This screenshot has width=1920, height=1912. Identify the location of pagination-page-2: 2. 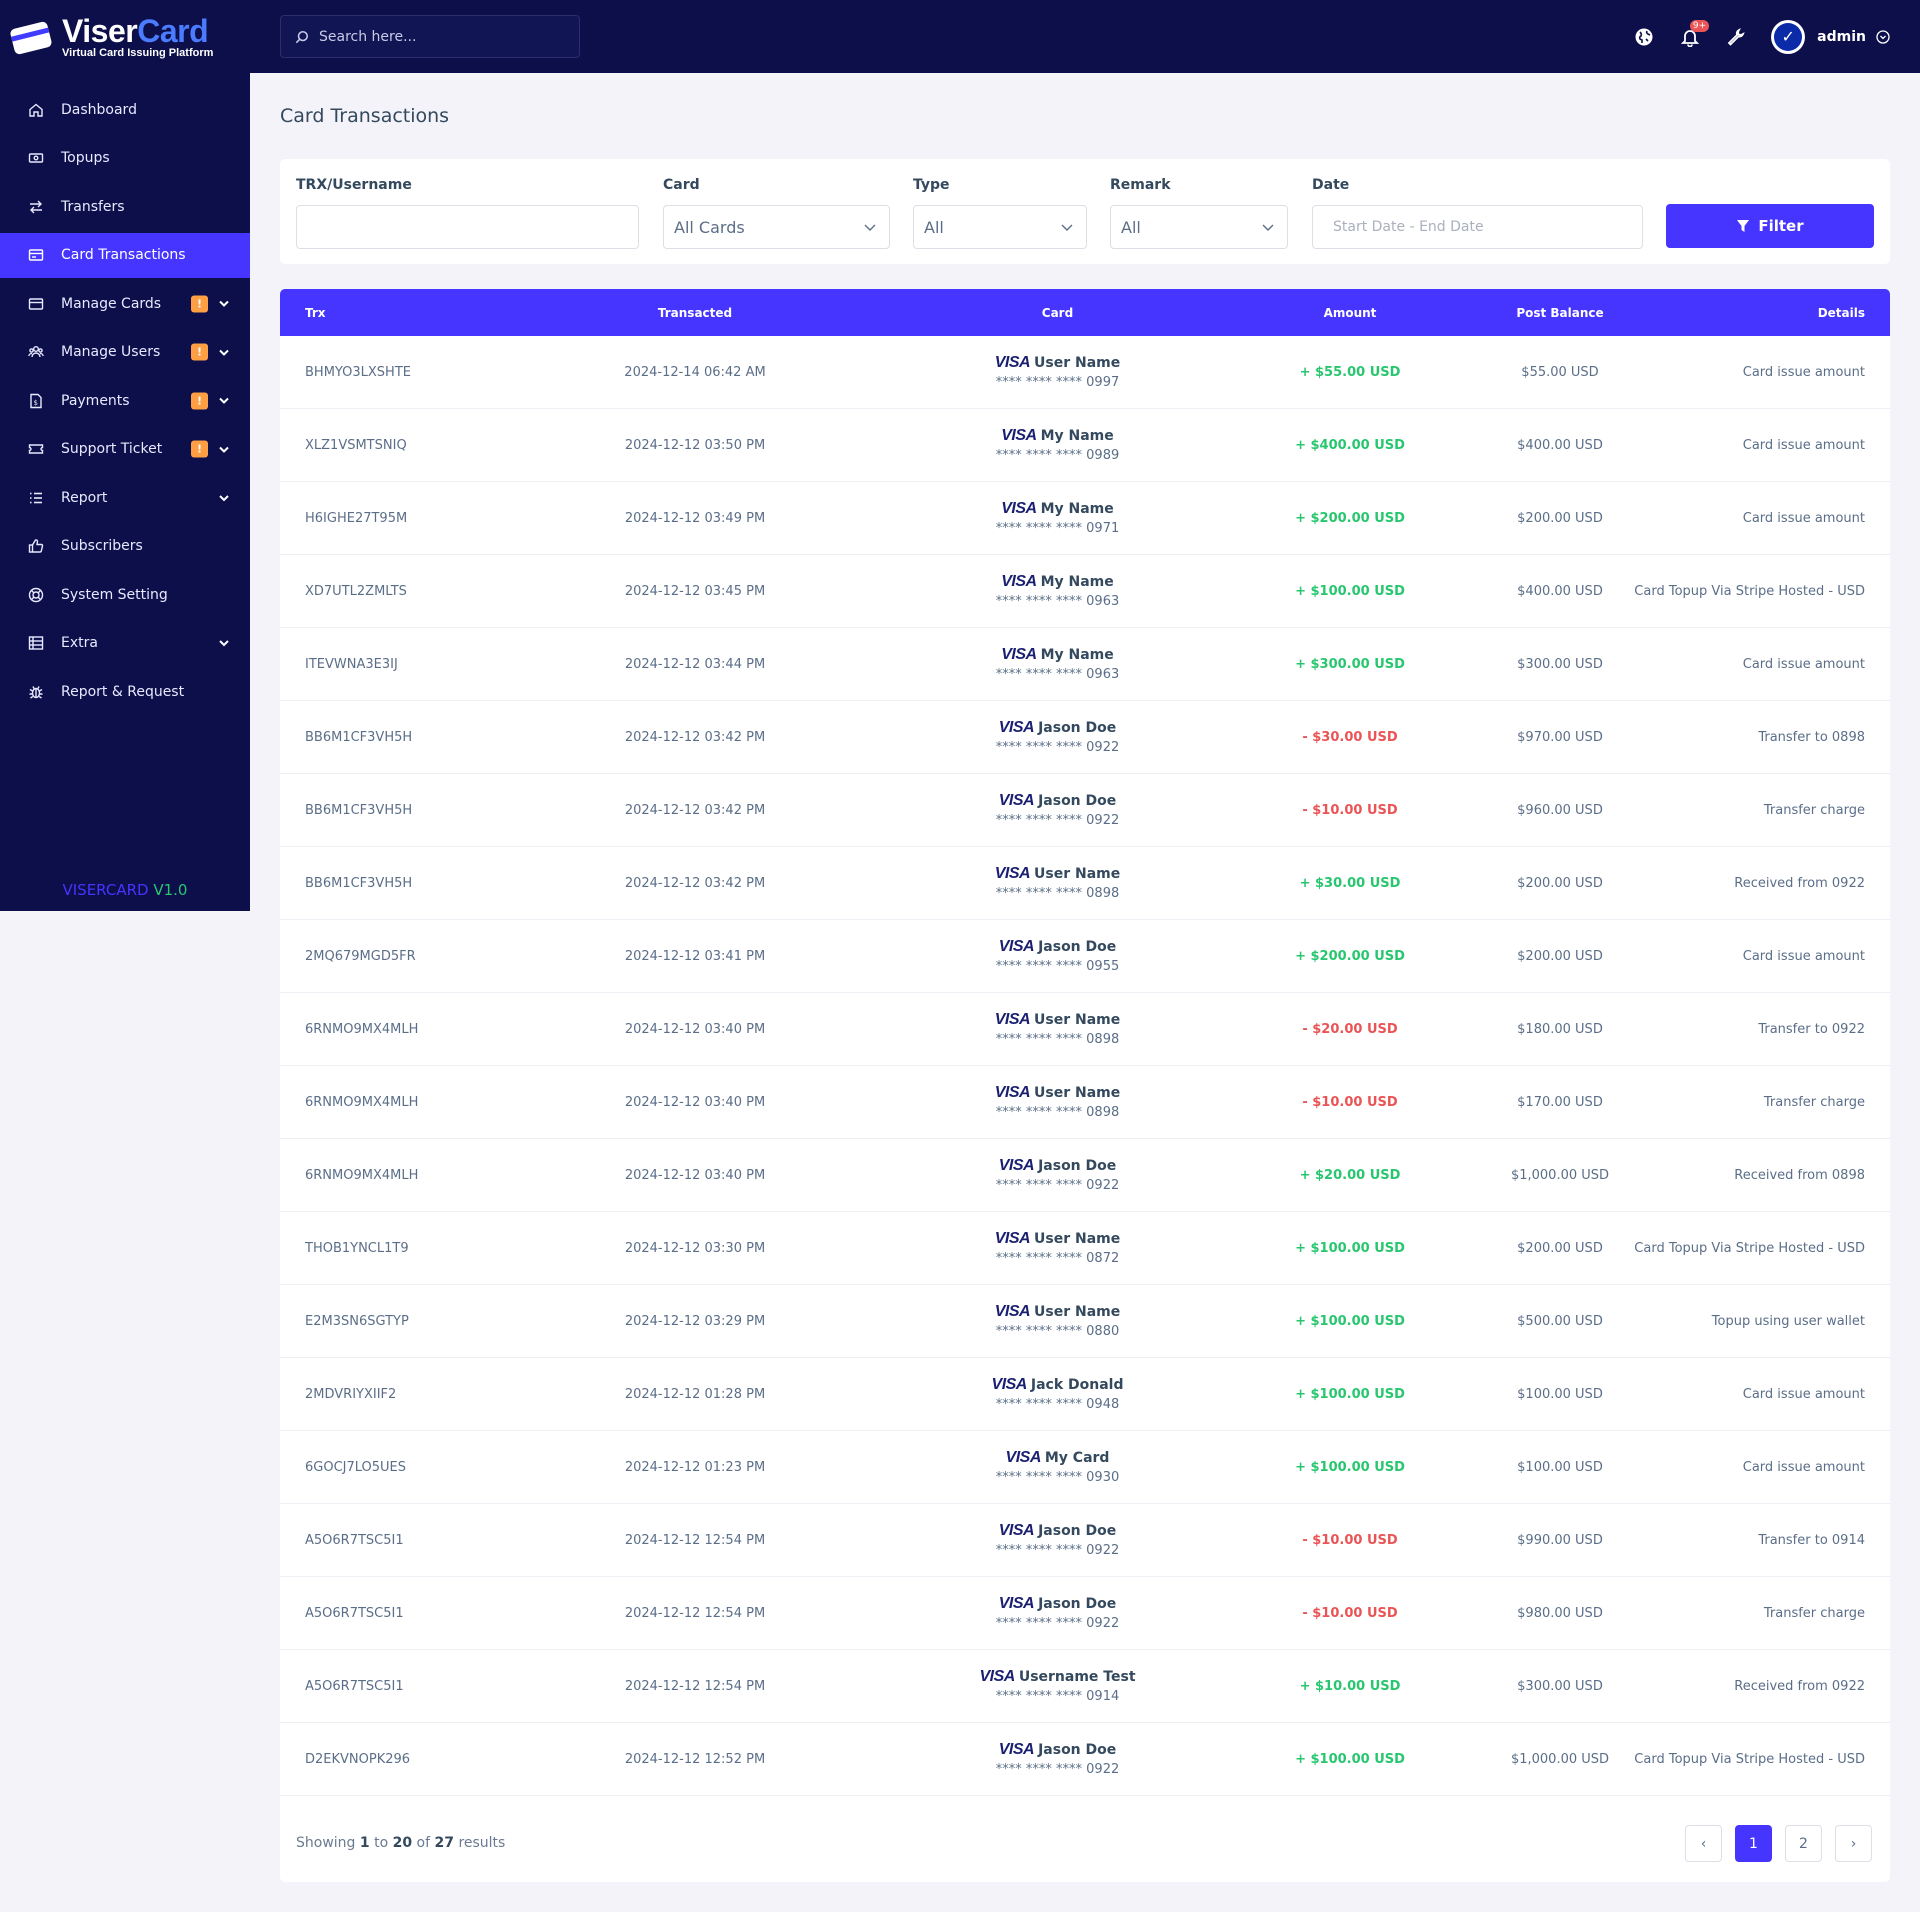
(1803, 1843).